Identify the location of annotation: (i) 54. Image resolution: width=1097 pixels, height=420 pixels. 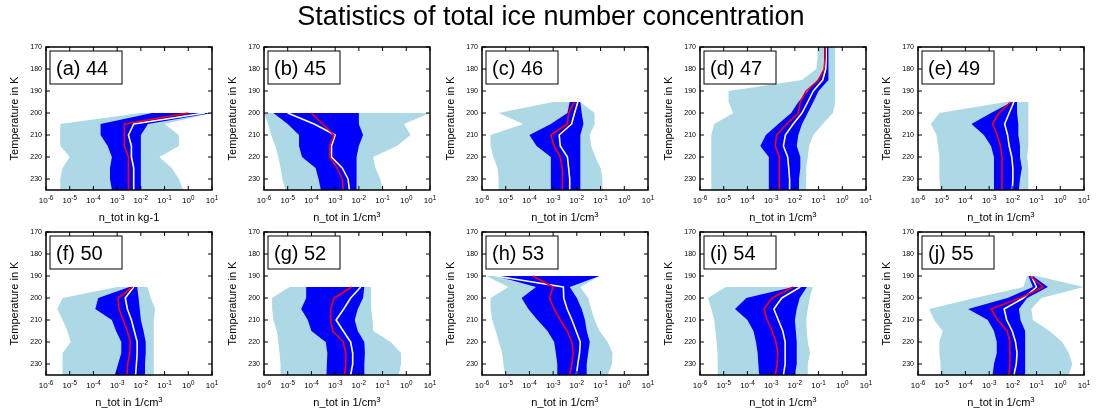
(733, 253).